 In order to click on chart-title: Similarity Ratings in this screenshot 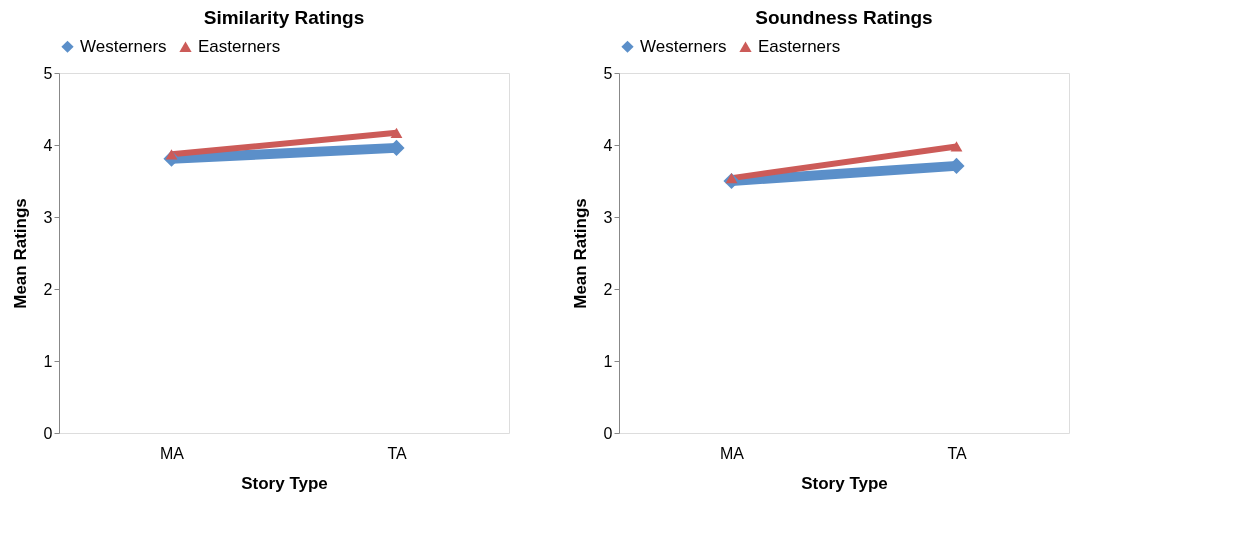, I will do `click(284, 17)`.